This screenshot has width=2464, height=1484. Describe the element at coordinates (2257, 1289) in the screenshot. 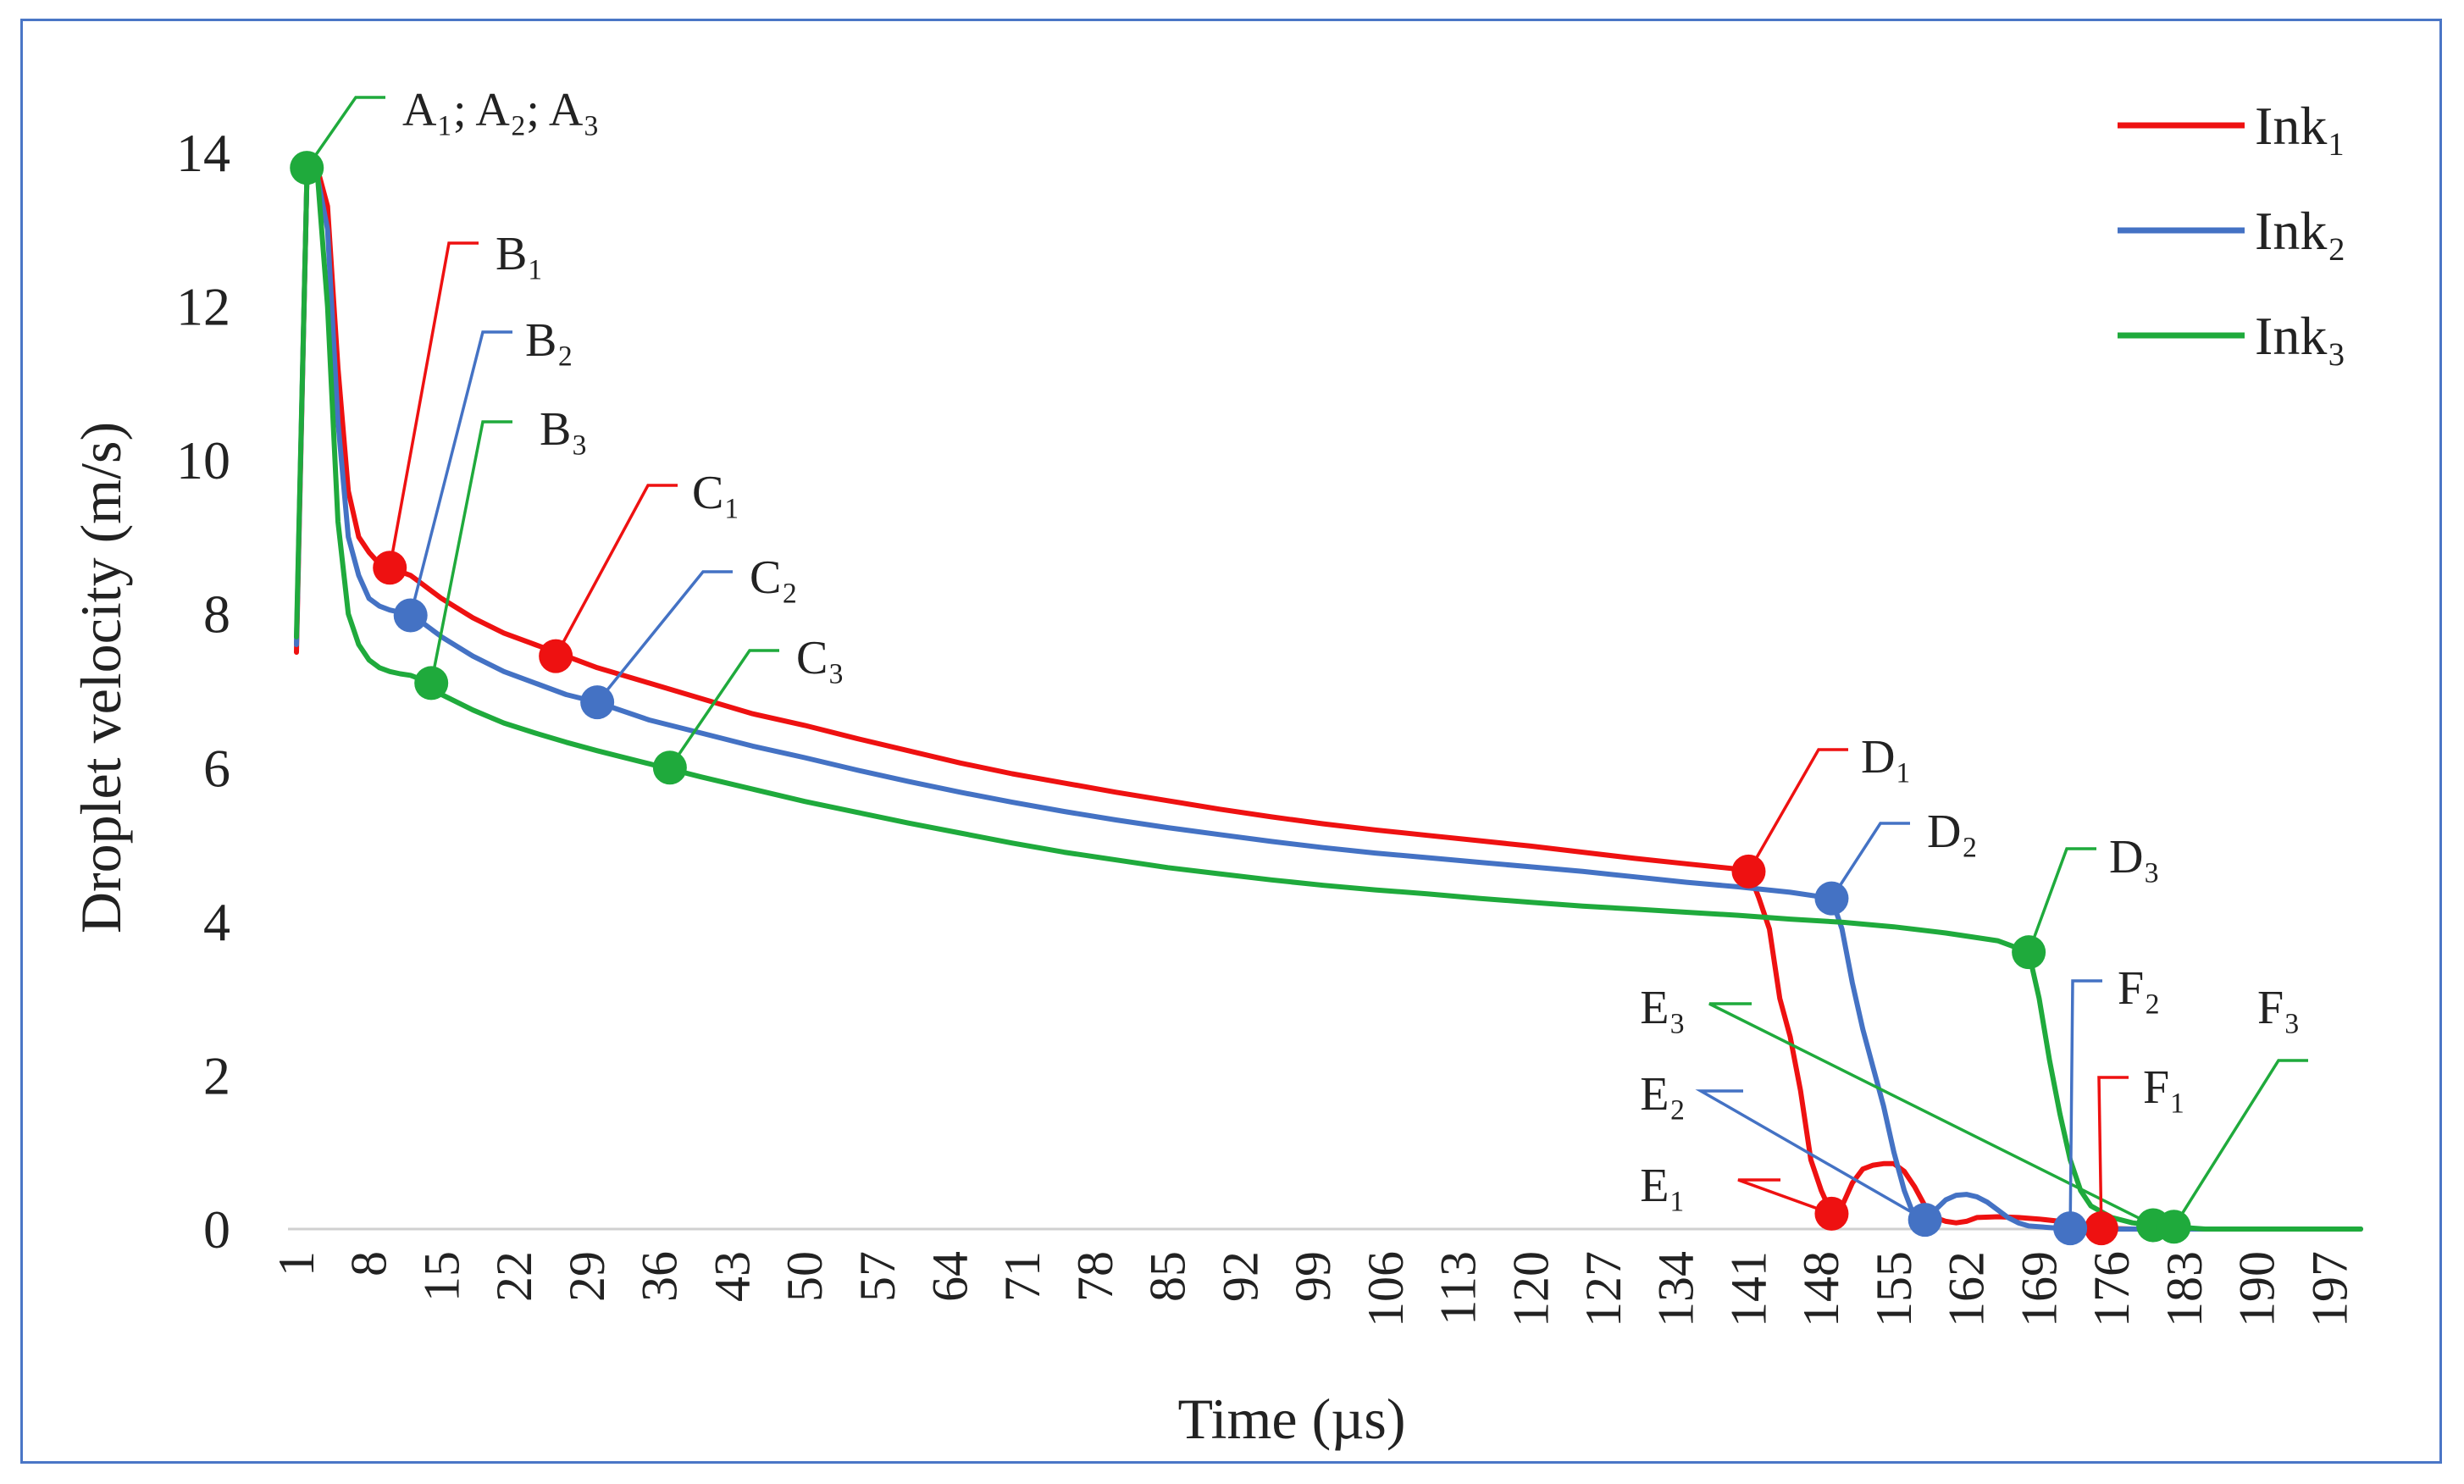

I see `x-tick-label: 190` at that location.